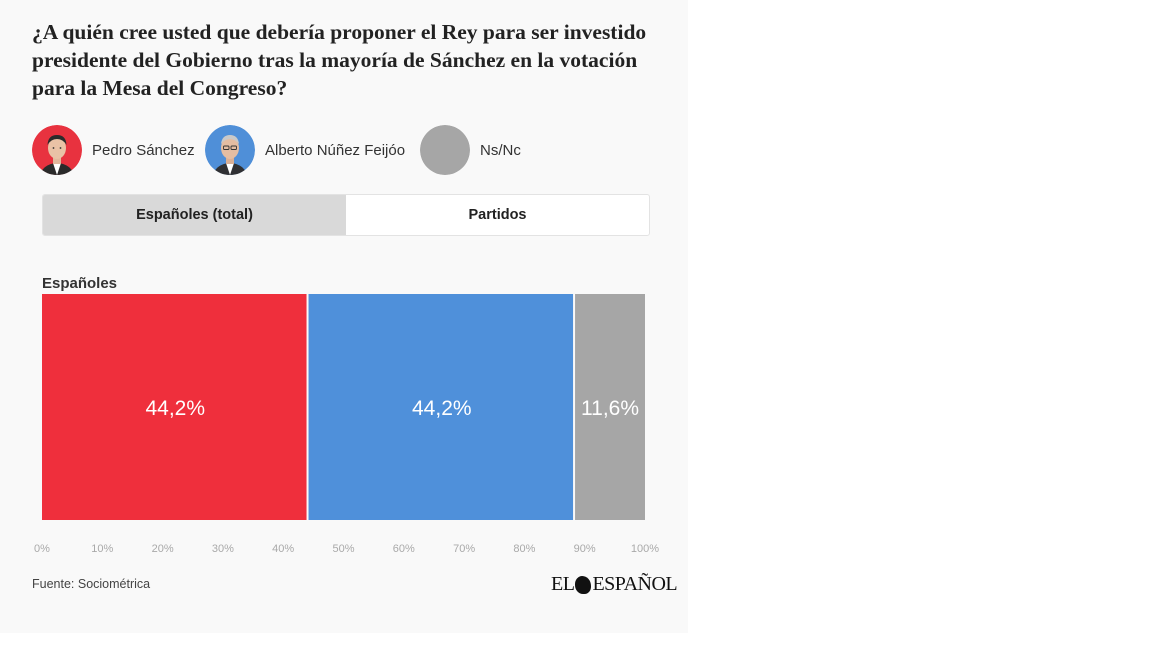 The width and height of the screenshot is (1152, 648). Describe the element at coordinates (163, 549) in the screenshot. I see `x-tick-label: 20%` at that location.